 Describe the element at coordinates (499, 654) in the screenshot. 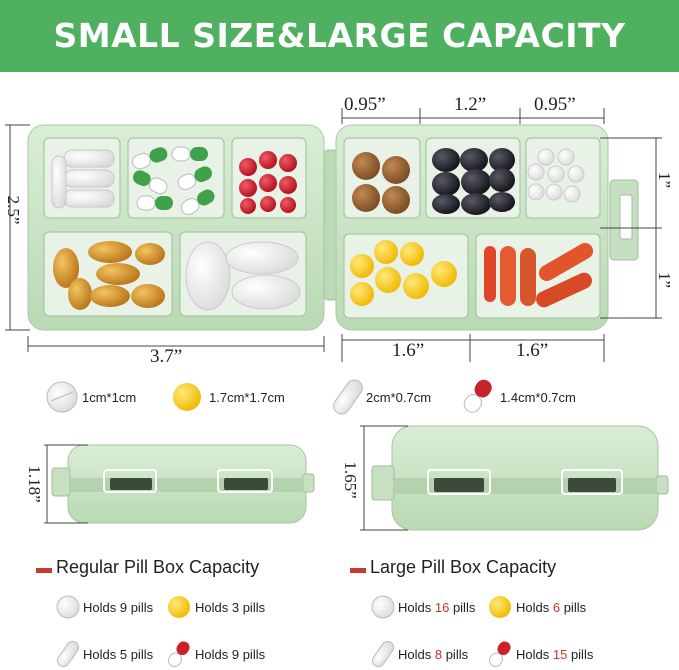

I see `large-red-capsule-icon` at that location.